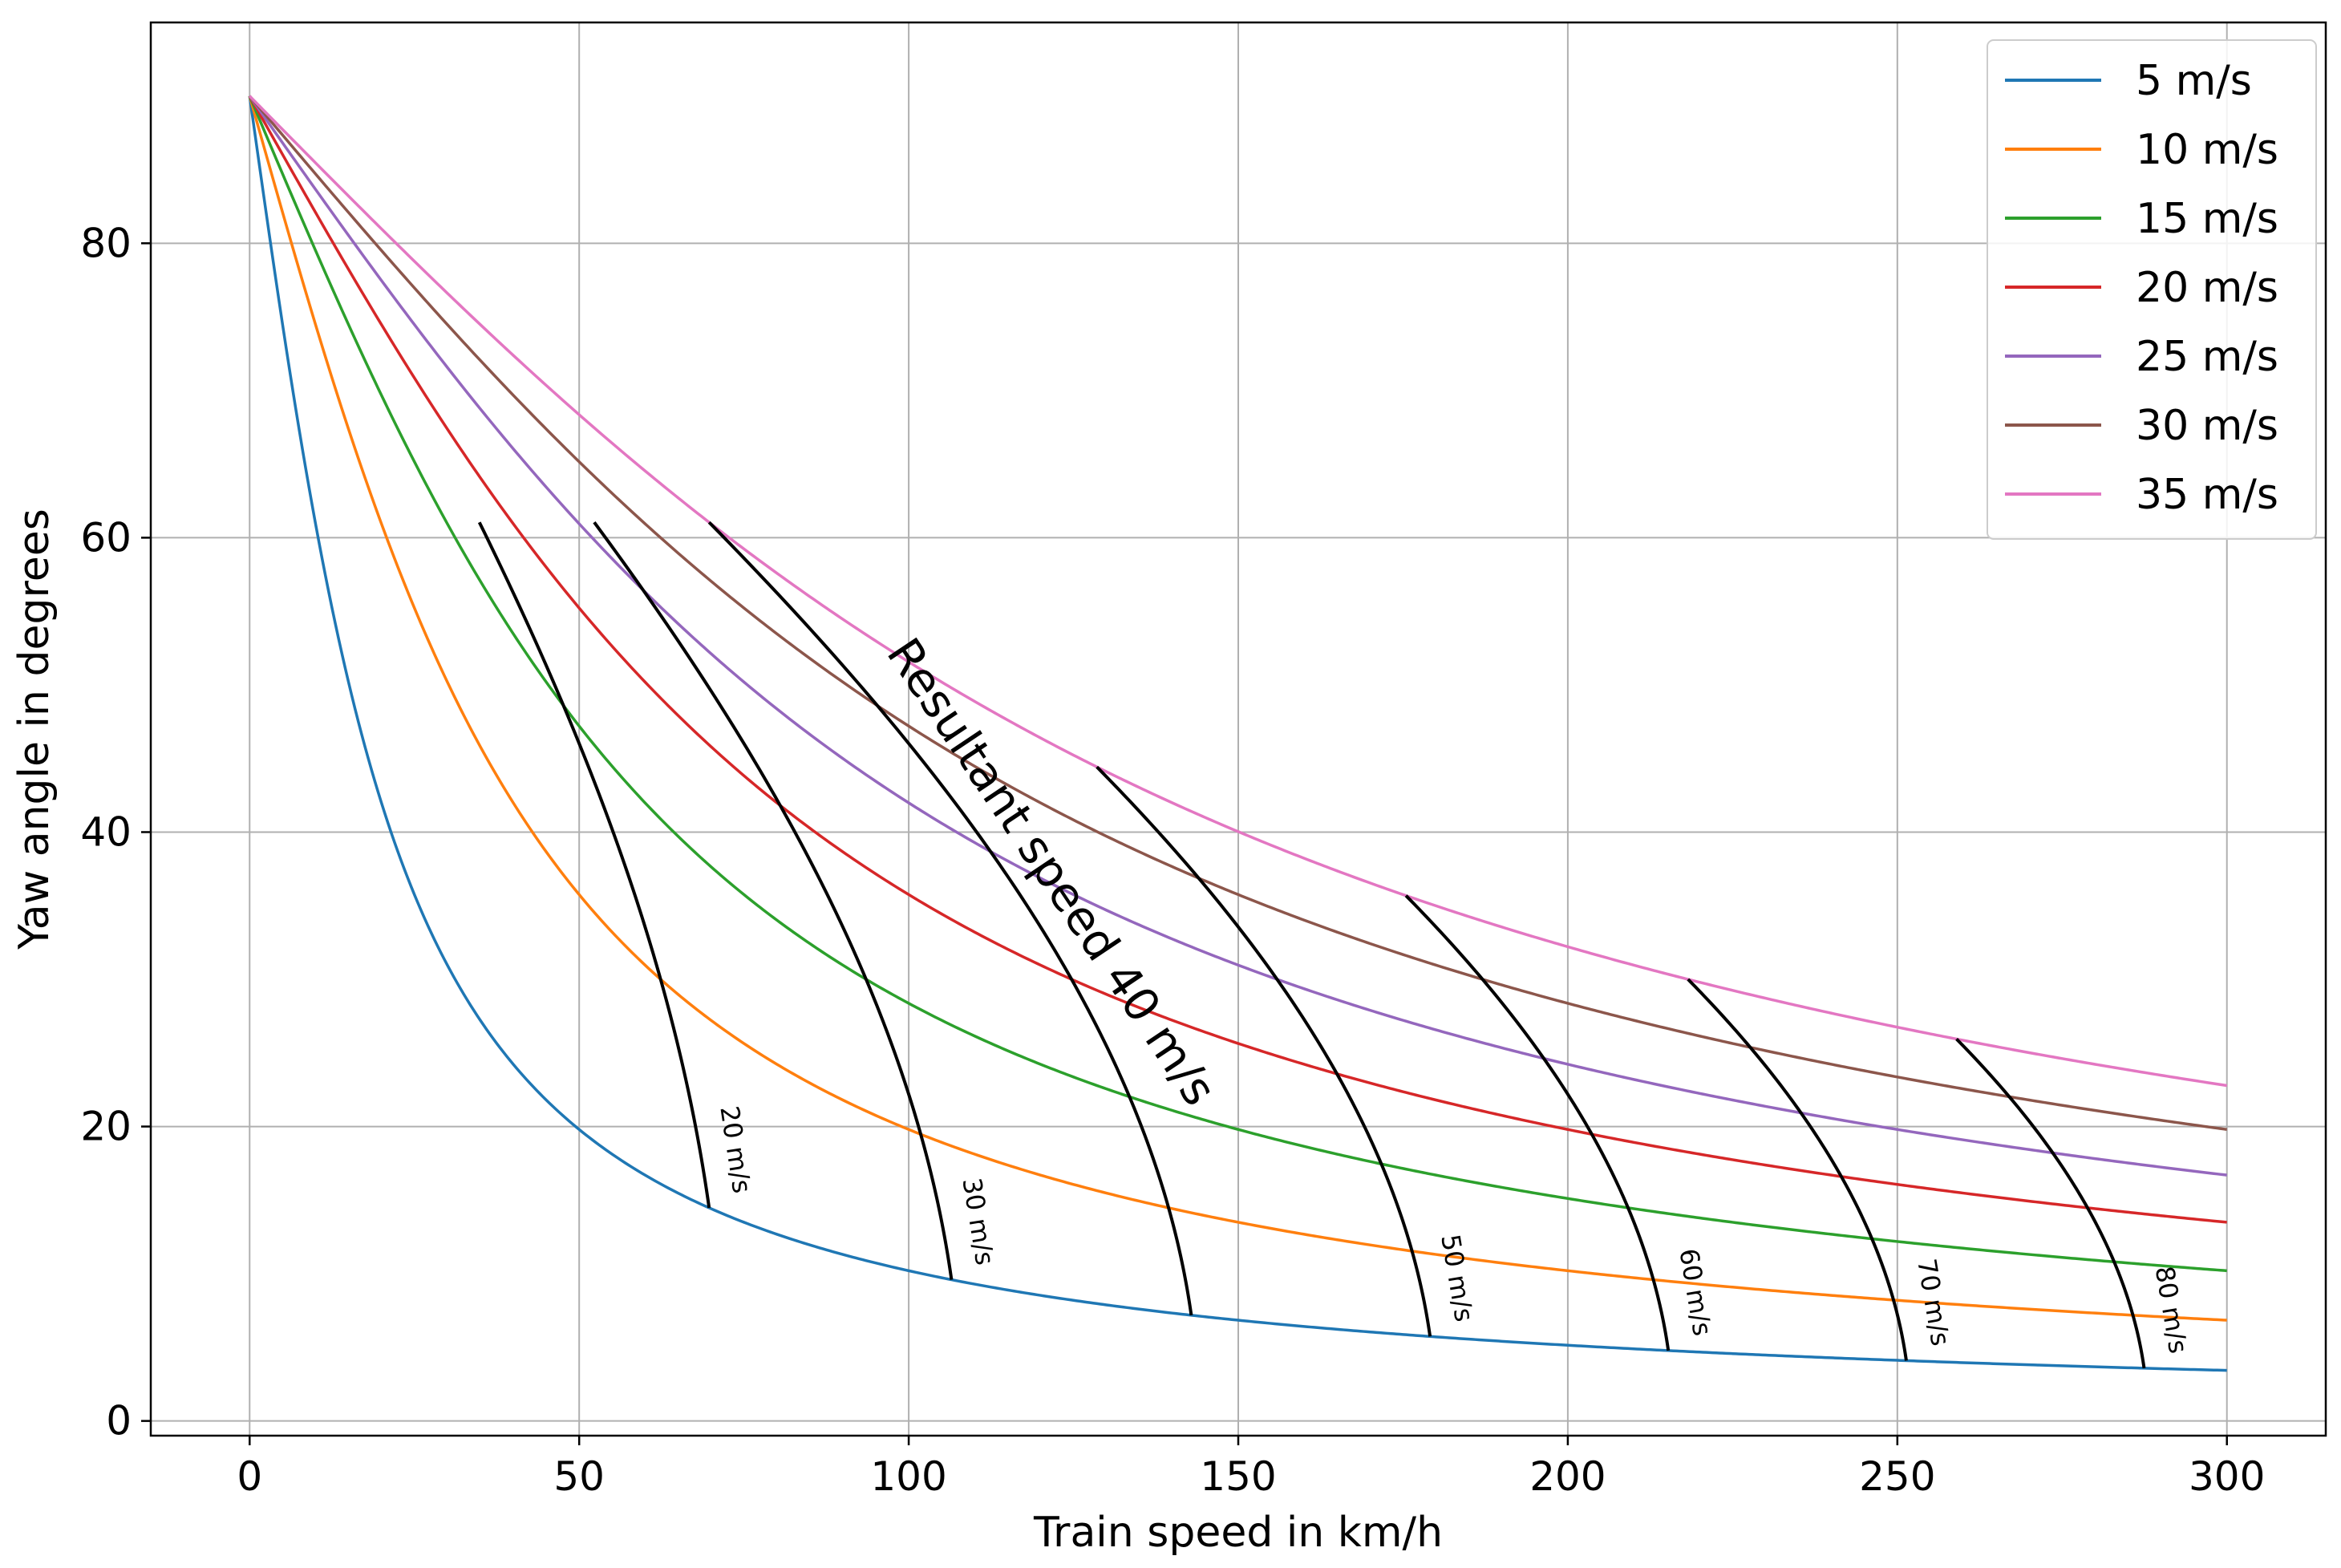 This screenshot has height=1568, width=2341. What do you see at coordinates (1797, 1169) in the screenshot?
I see `resultant-line-70-ms` at bounding box center [1797, 1169].